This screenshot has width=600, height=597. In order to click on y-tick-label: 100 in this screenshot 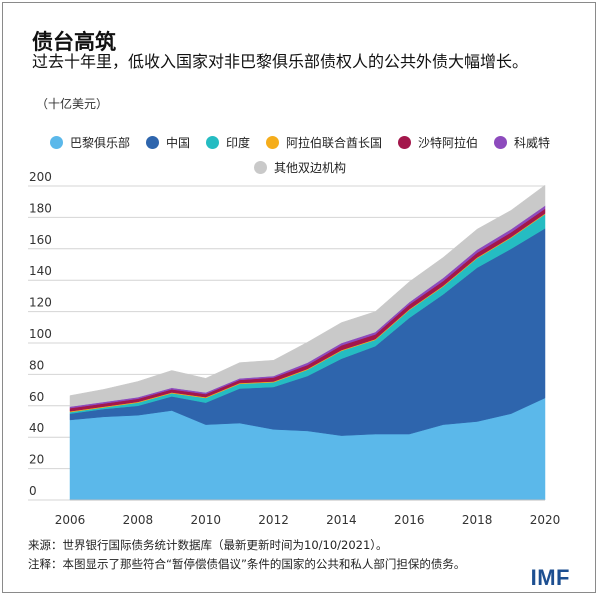, I will do `click(40, 334)`.